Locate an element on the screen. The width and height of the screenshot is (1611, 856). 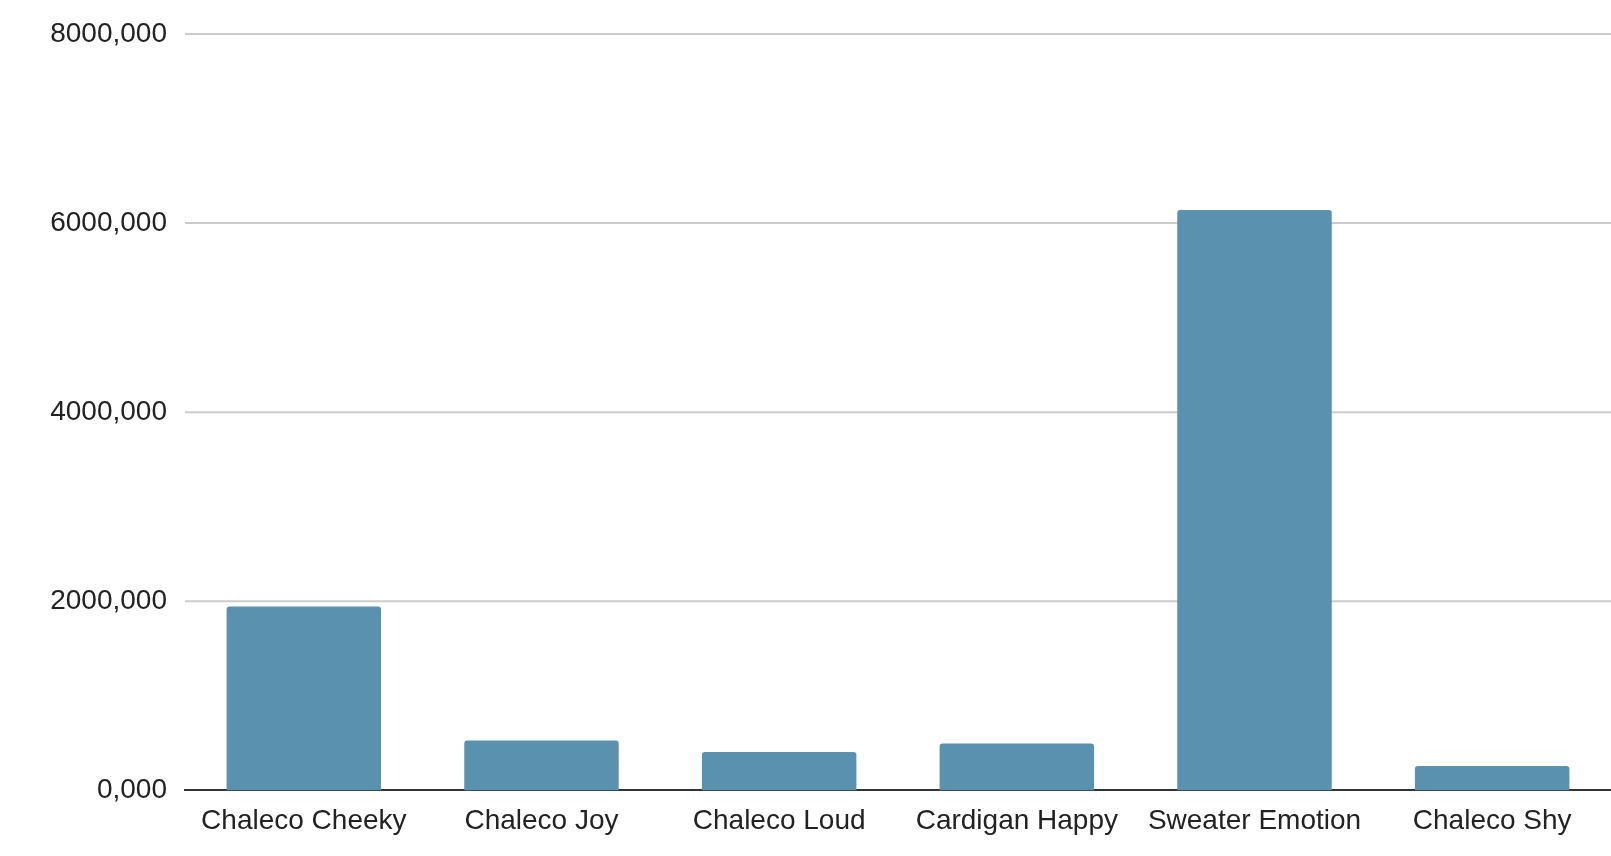
text: 4000,000 is located at coordinates (108, 410).